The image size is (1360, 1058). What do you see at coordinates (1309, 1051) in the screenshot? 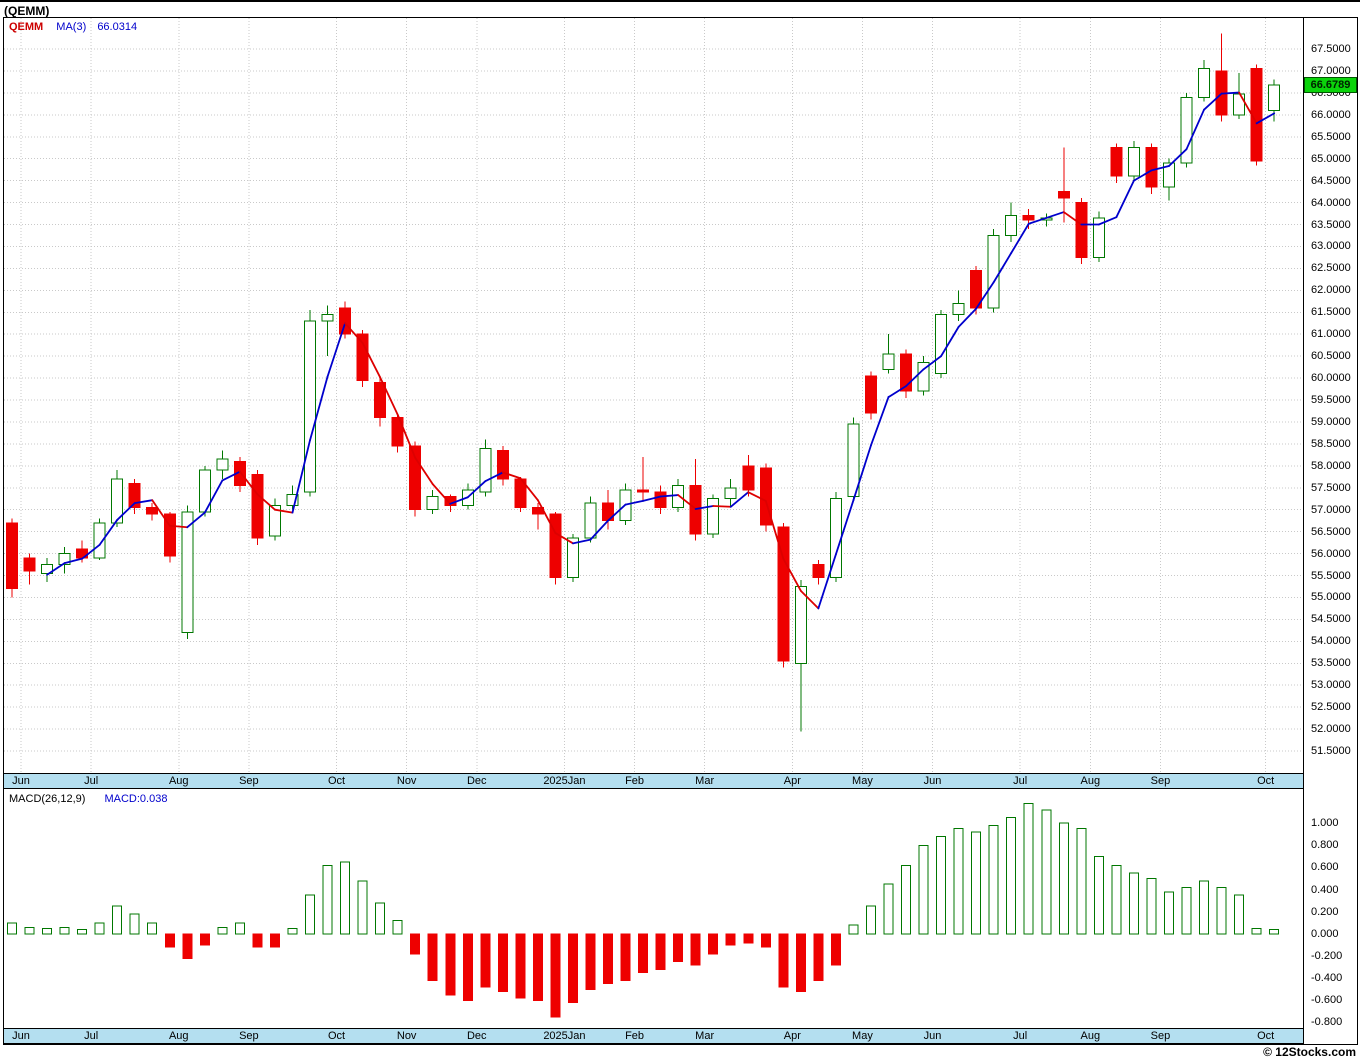
I see `copyright: © 12Stocks.com` at bounding box center [1309, 1051].